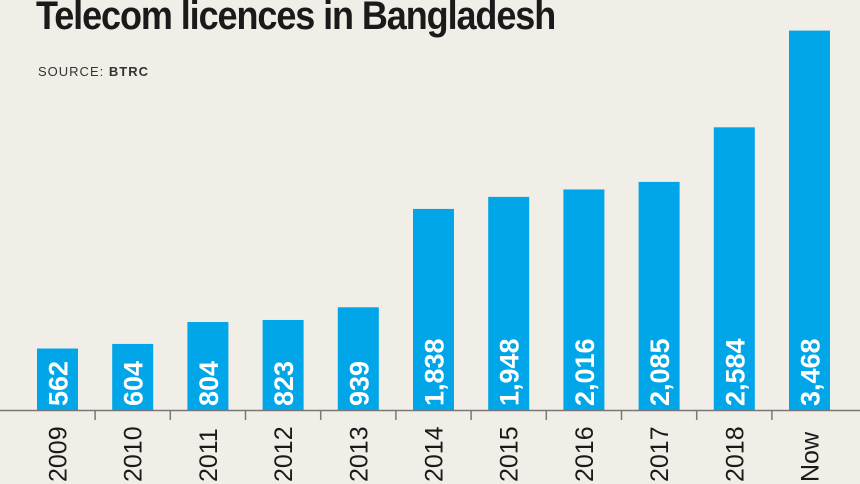 The height and width of the screenshot is (484, 860). What do you see at coordinates (59, 454) in the screenshot?
I see `category-label: 2009` at bounding box center [59, 454].